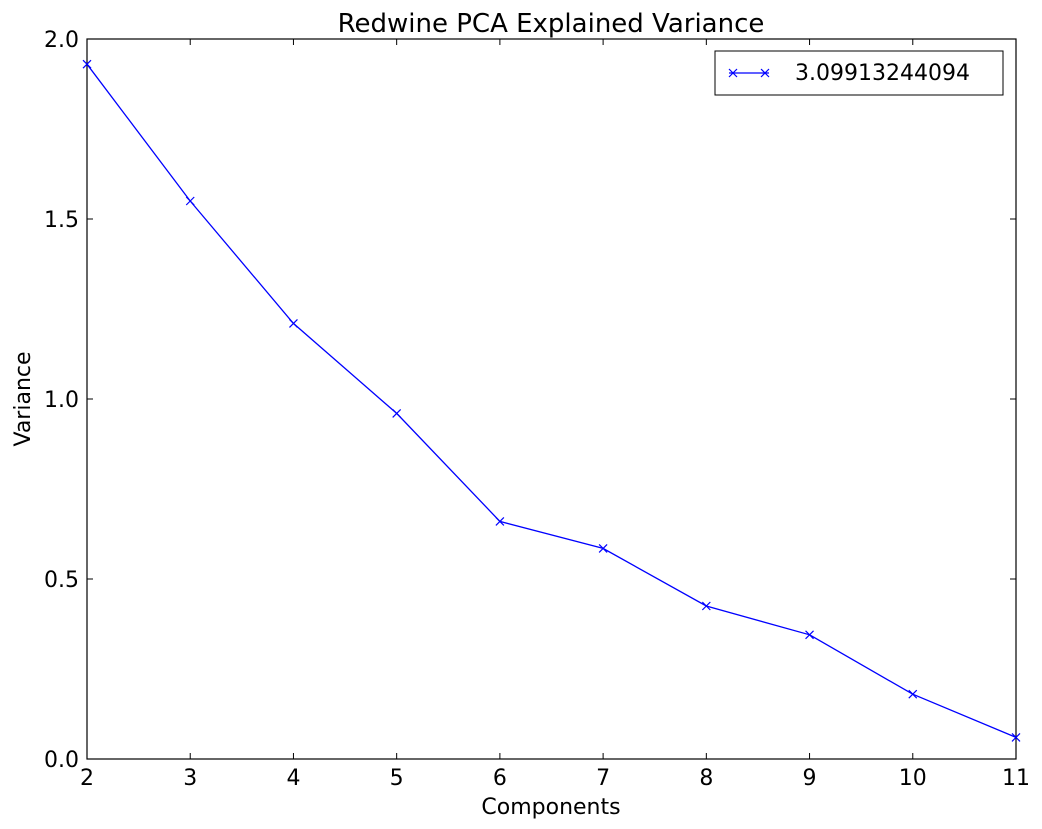 The width and height of the screenshot is (1042, 829). Describe the element at coordinates (61, 580) in the screenshot. I see `y-tick-label: 0.5` at that location.